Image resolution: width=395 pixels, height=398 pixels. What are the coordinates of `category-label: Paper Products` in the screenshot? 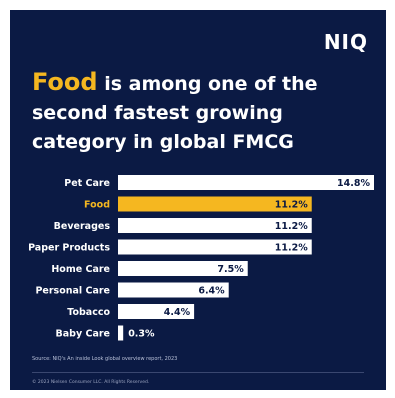 It's located at (69, 248).